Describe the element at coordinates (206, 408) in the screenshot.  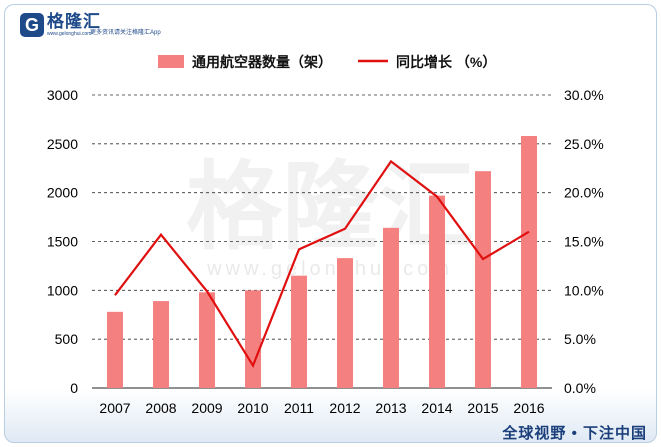
I see `x-axis-tick-label: 2009` at that location.